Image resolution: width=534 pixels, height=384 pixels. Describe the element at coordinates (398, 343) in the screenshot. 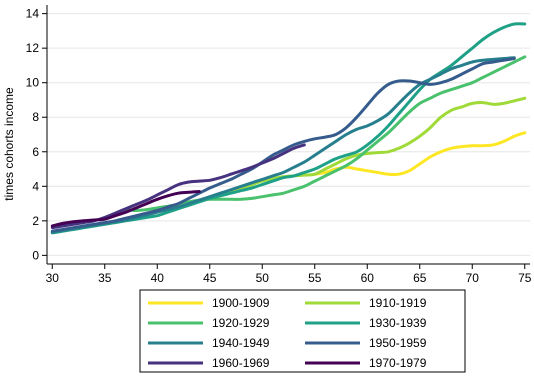

I see `legend-label: 1950-1959` at that location.